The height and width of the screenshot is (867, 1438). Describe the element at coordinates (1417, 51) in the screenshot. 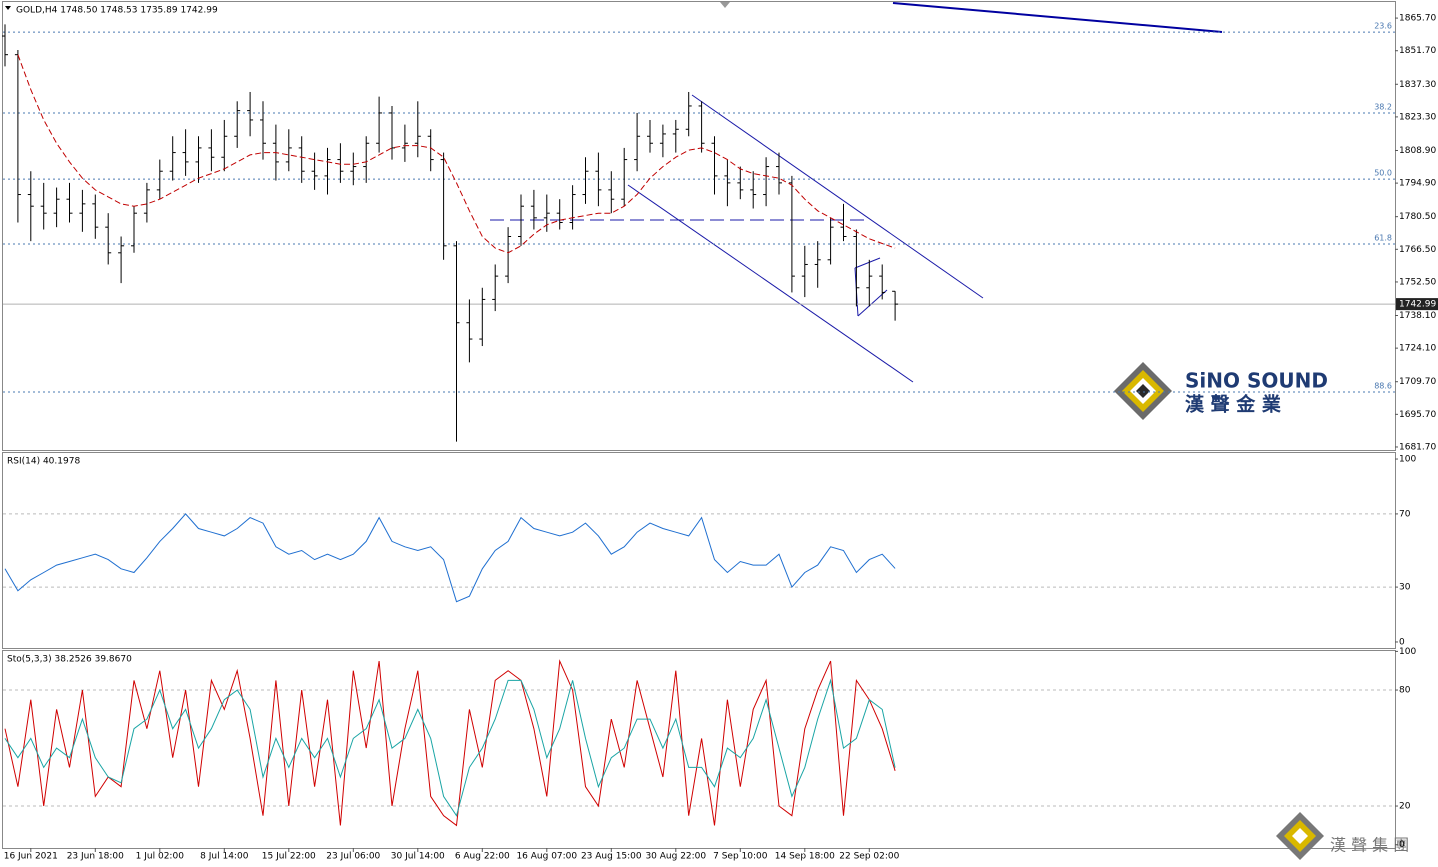

I see `y-tick-label: 1851.70` at that location.